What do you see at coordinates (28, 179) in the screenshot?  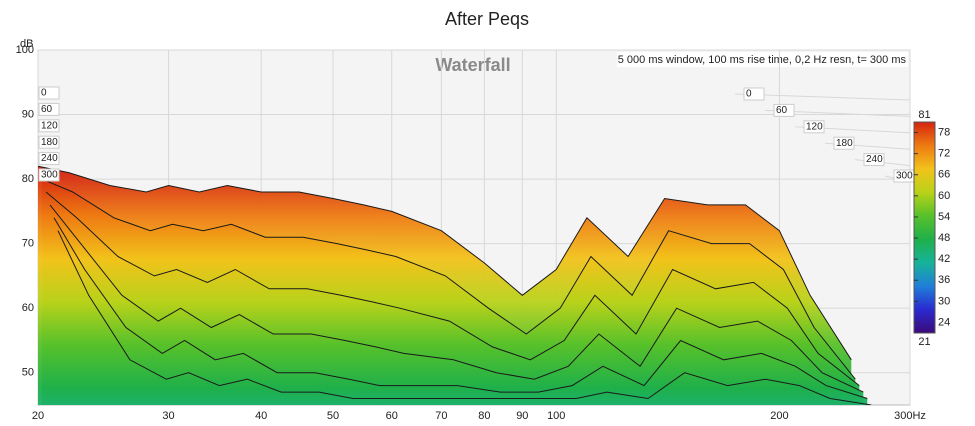 I see `y-tick-label: 80` at bounding box center [28, 179].